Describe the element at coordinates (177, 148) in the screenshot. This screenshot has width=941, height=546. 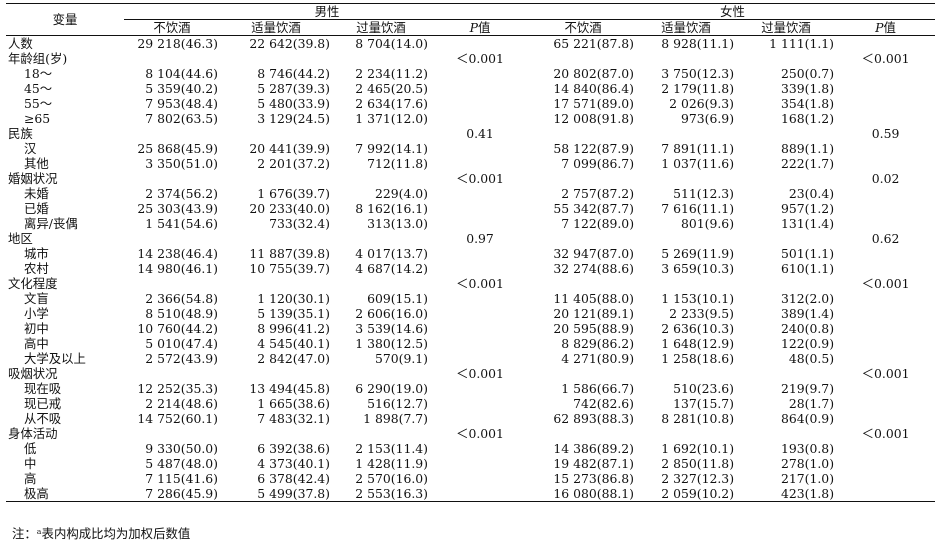
I see `male-none-cell: 25 868(45.9)` at that location.